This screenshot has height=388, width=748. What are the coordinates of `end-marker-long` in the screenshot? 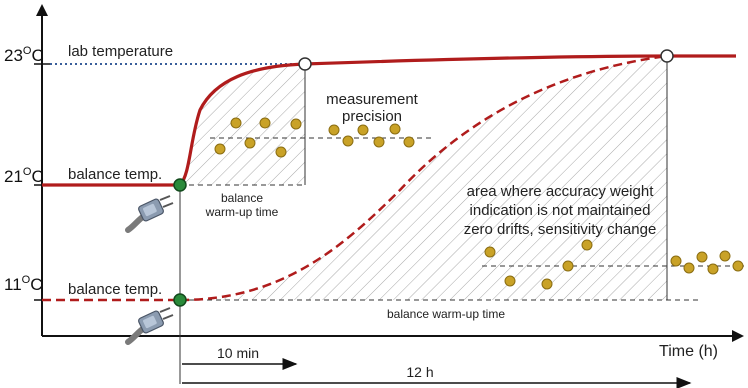 It's located at (667, 56).